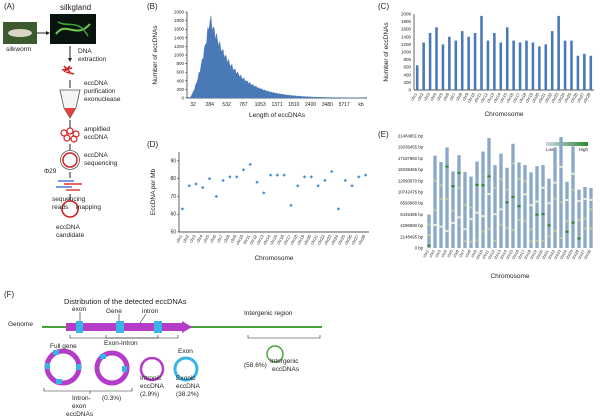 The width and height of the screenshot is (600, 420). Describe the element at coordinates (173, 233) in the screenshot. I see `y-tick-label: 50` at that location.